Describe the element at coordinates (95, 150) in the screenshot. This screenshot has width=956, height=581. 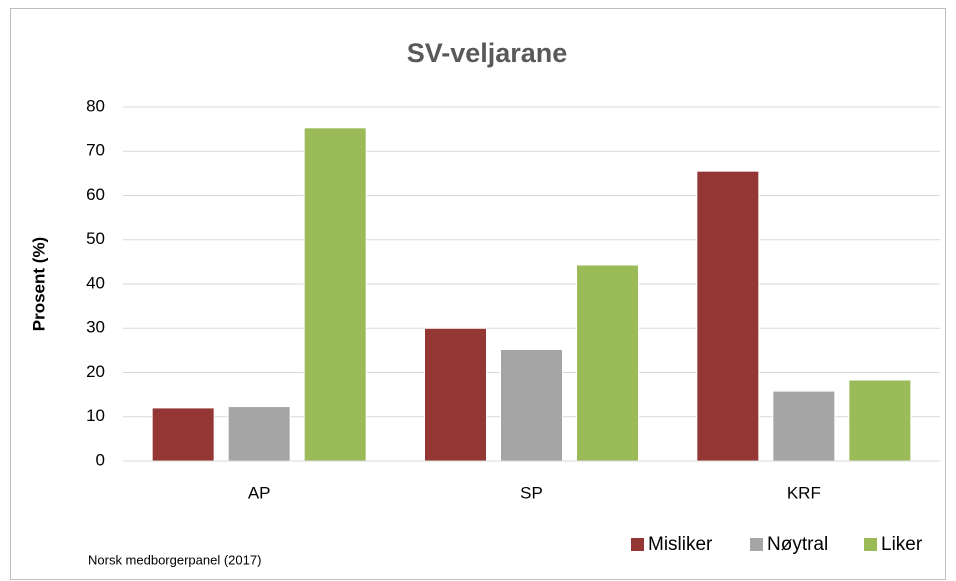
I see `y-tick-label: 70` at that location.